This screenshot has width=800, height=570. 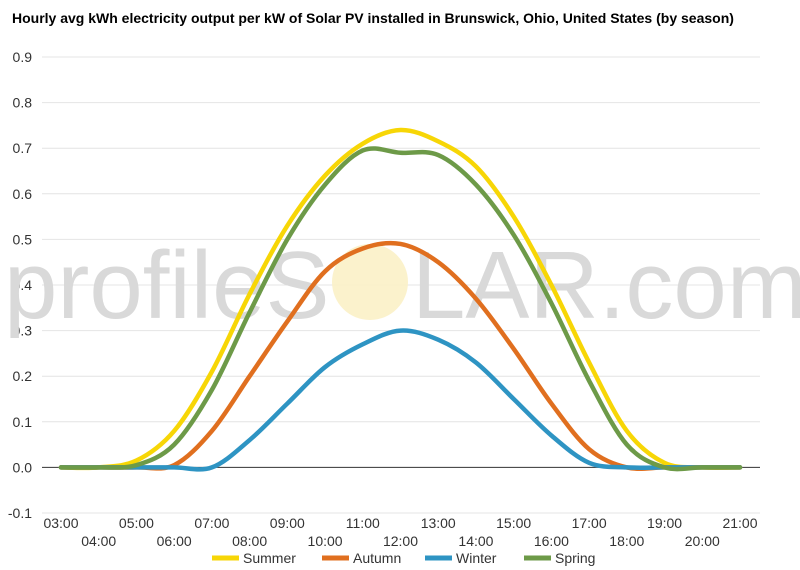 What do you see at coordinates (475, 541) in the screenshot?
I see `x-tick-label: 14:00` at bounding box center [475, 541].